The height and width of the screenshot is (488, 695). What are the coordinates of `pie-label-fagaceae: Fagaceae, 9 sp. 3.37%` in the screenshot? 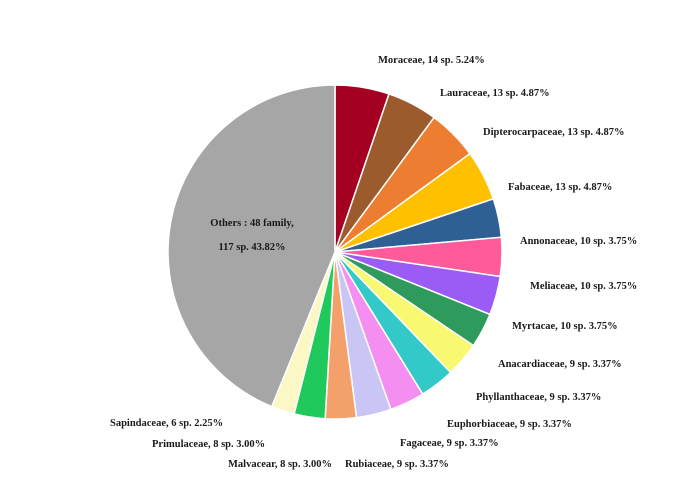 It's located at (449, 443).